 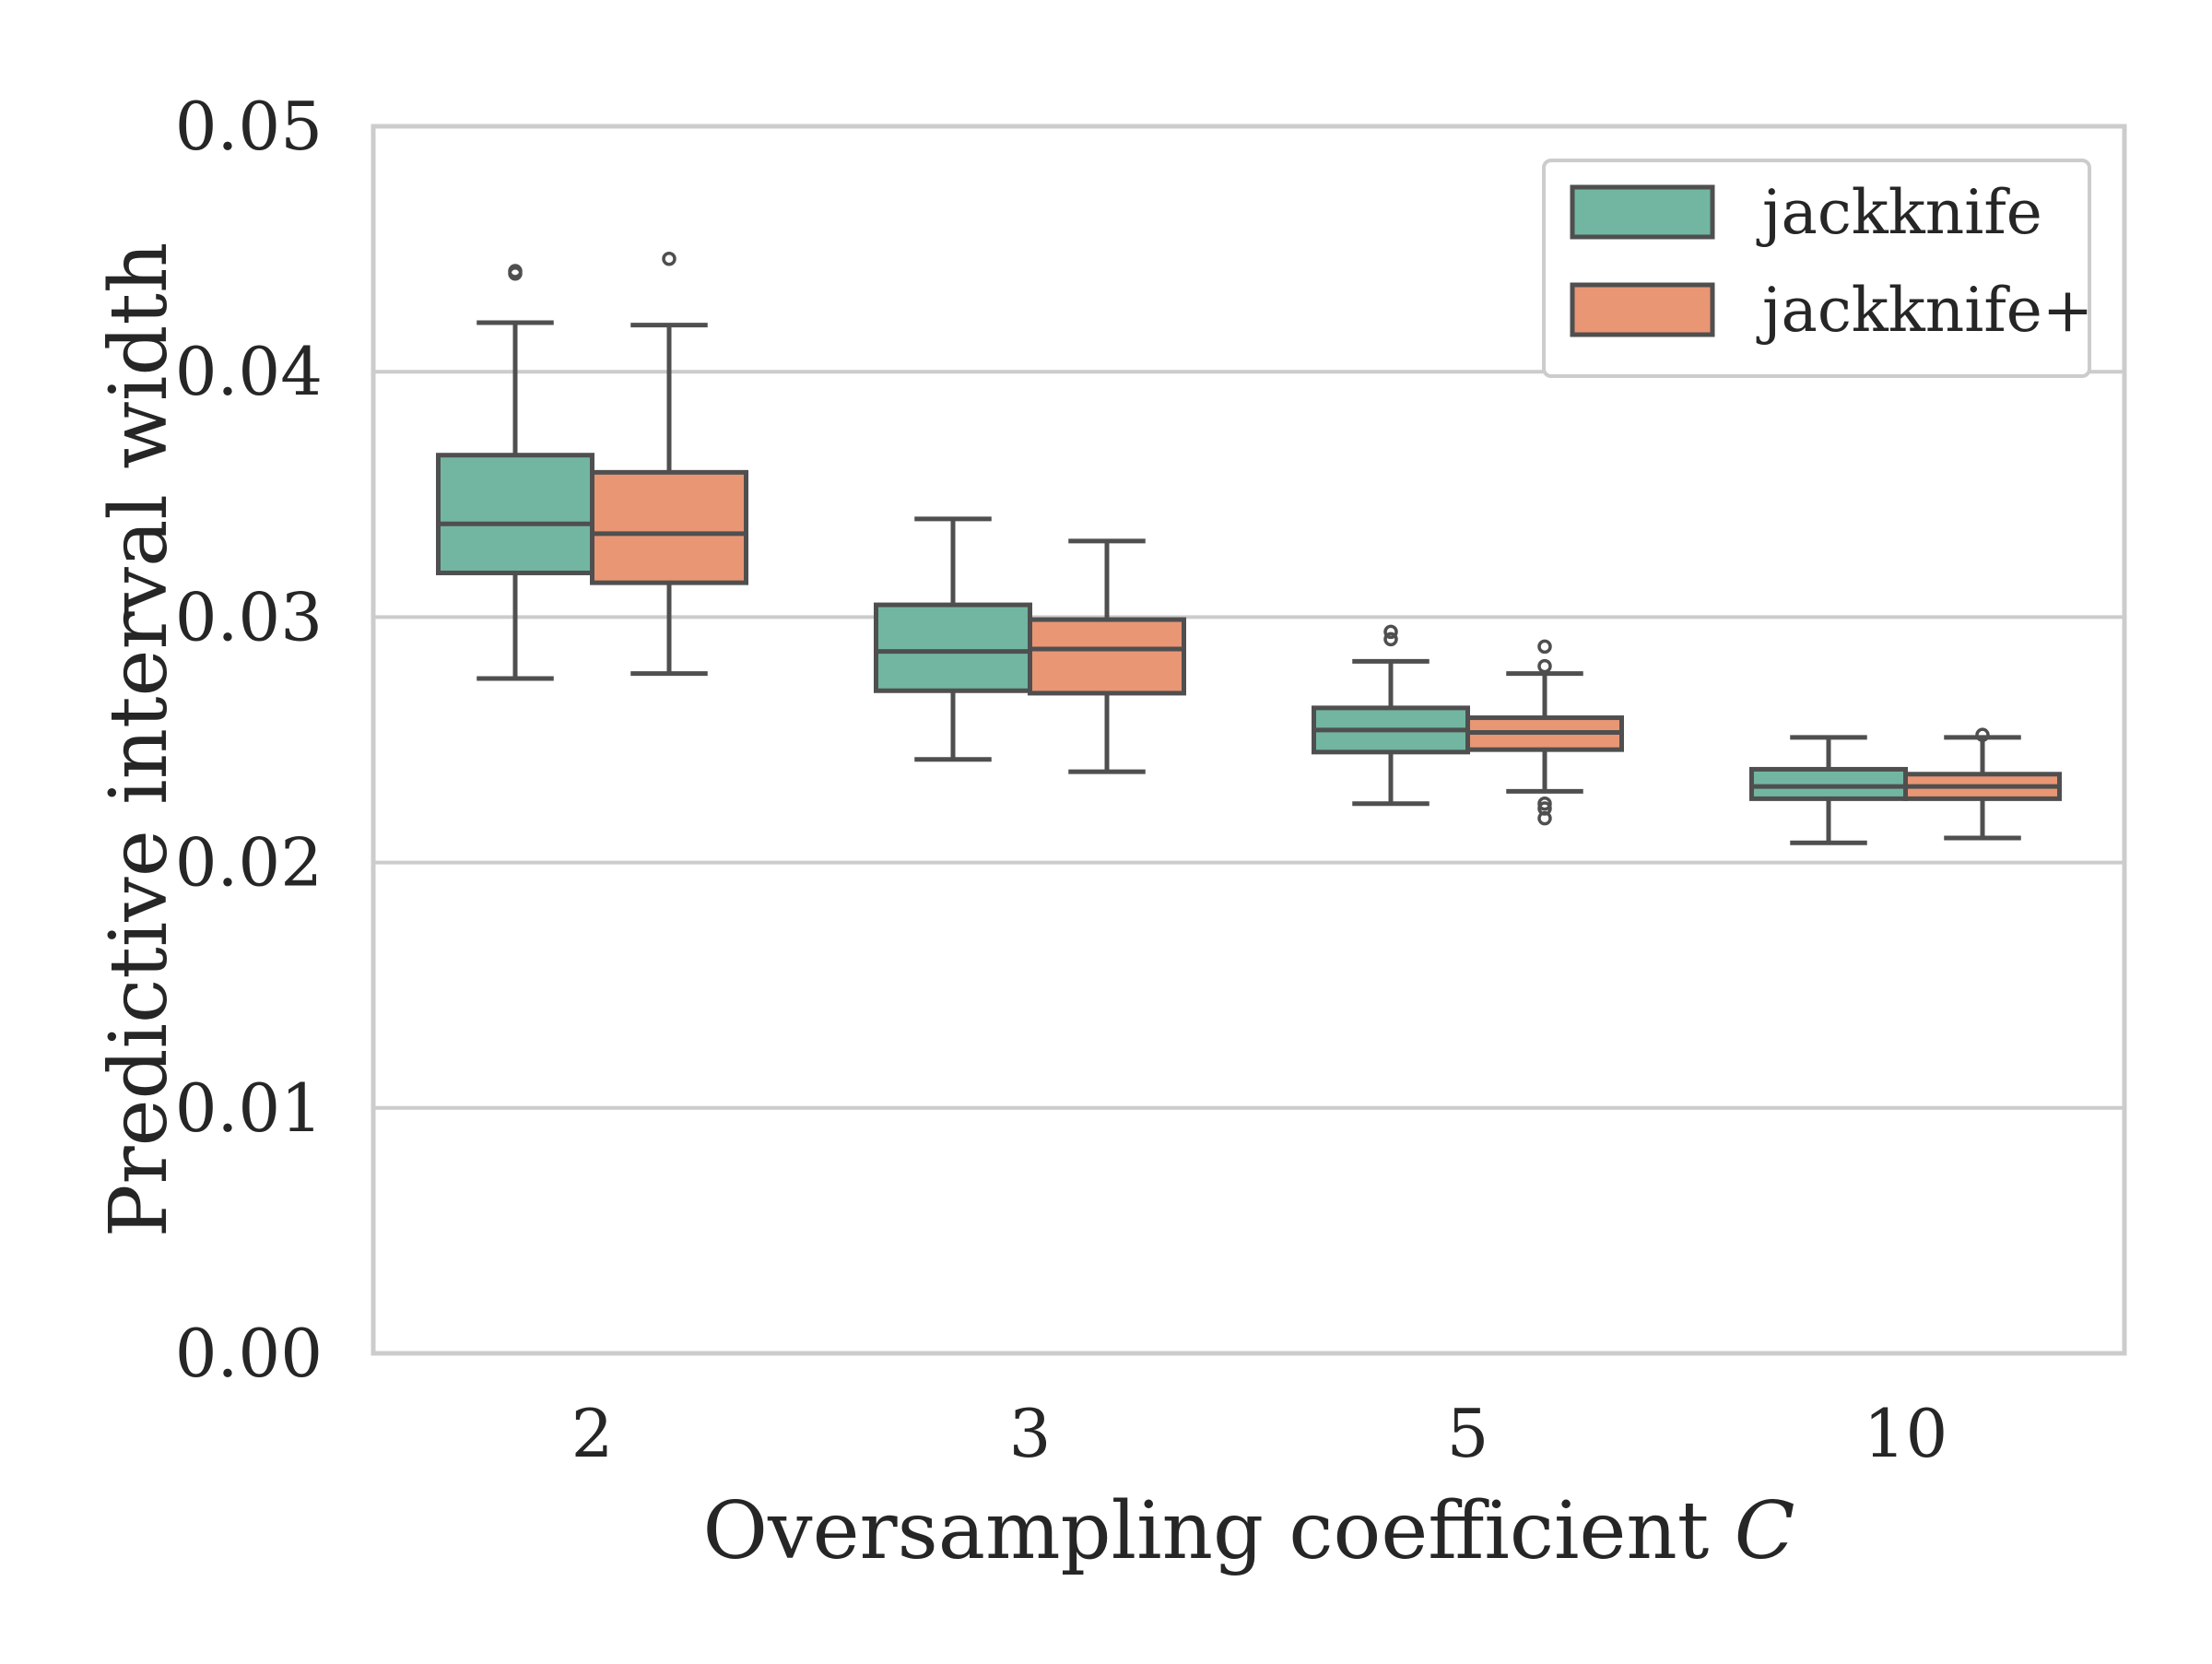 I want to click on y-tick-label-2: 0.02, so click(x=249, y=863).